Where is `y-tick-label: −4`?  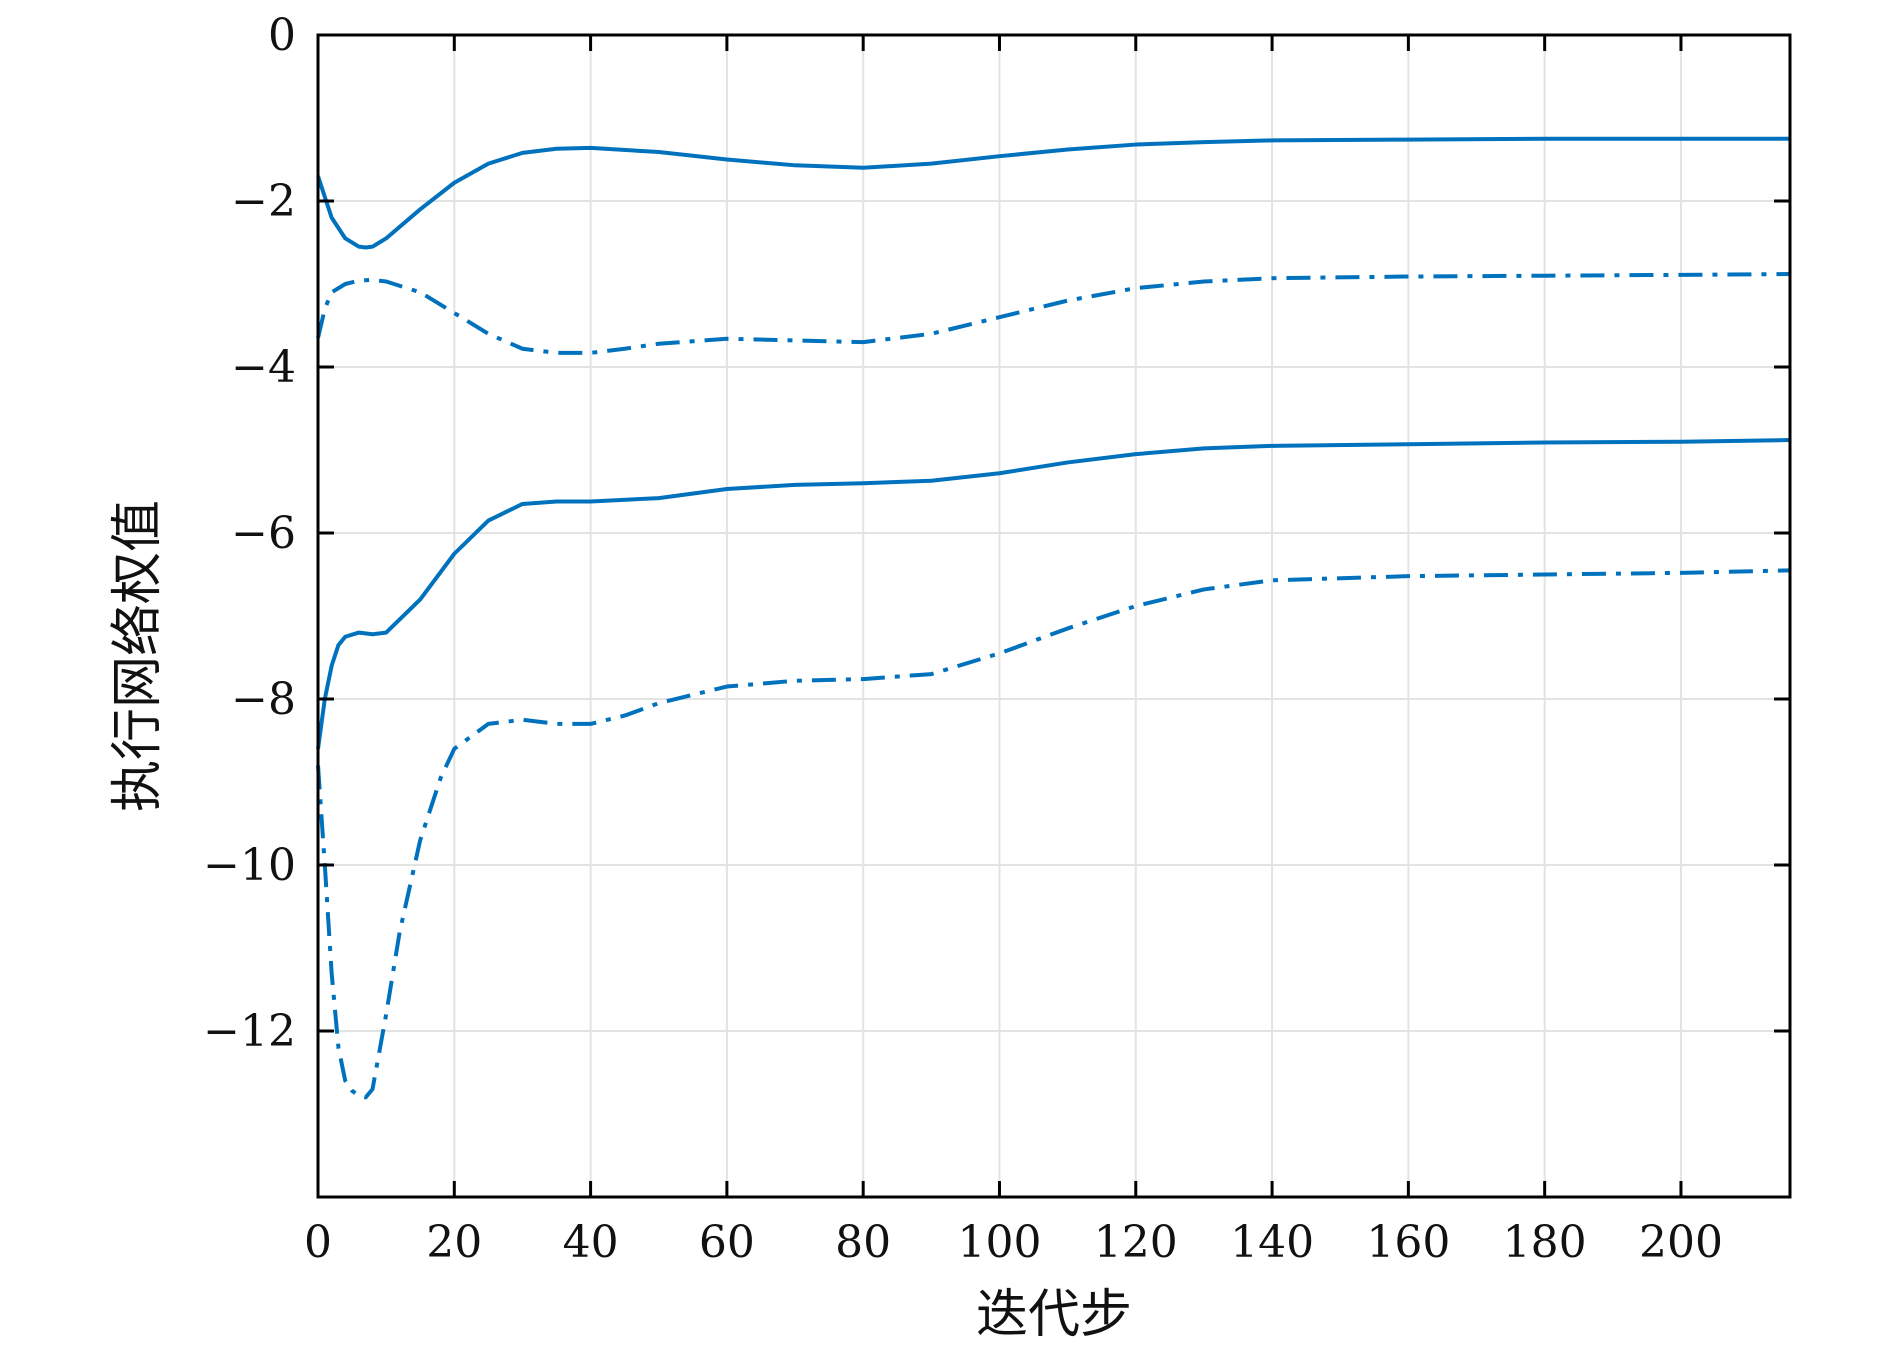 y-tick-label: −4 is located at coordinates (263, 367).